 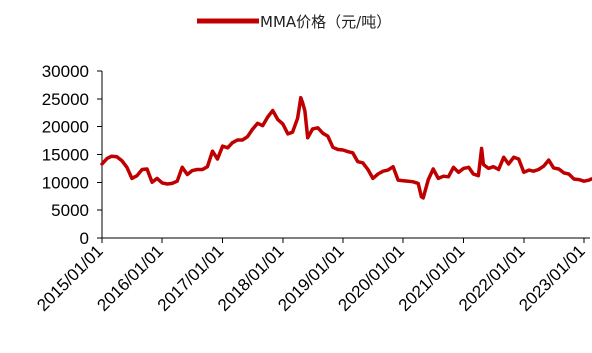 I want to click on y-tick-label: 25000, so click(x=65, y=99).